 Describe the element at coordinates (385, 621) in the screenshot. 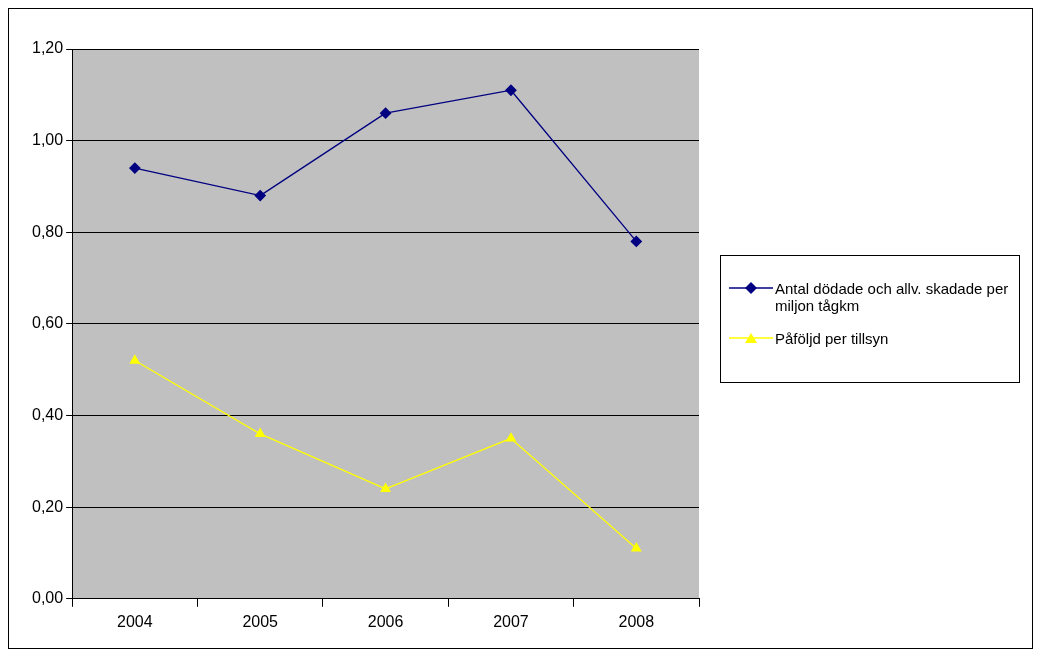

I see `x-tick-label: 2006` at that location.